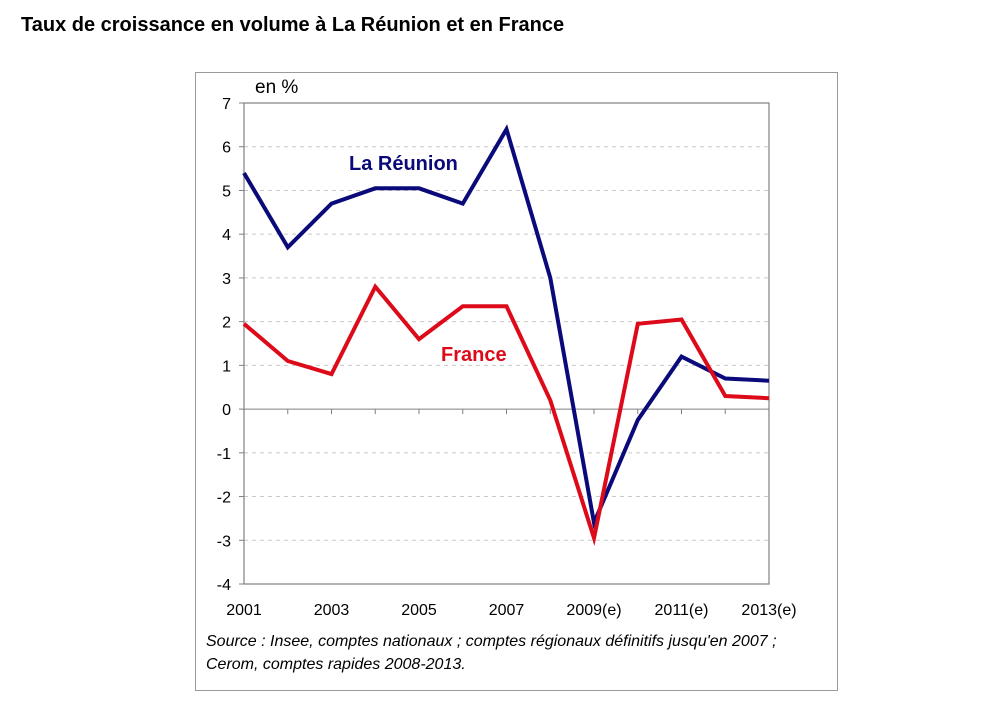  I want to click on y-tick-label: -1, so click(224, 454).